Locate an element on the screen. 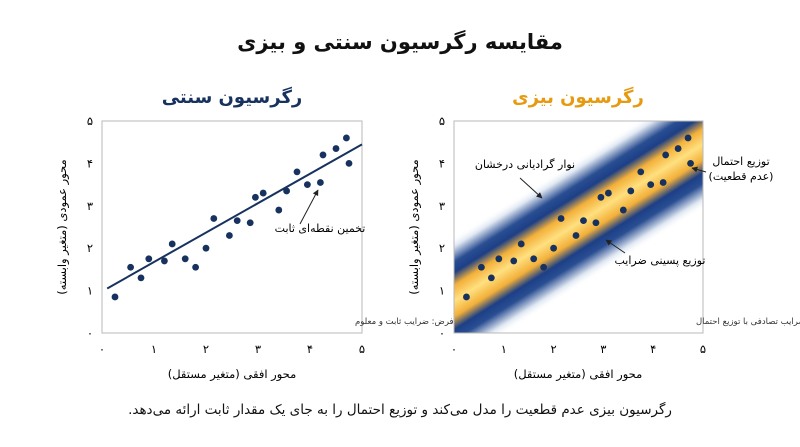 The height and width of the screenshot is (447, 800). chart-title-traditional: رگرسیون سنتی is located at coordinates (232, 97).